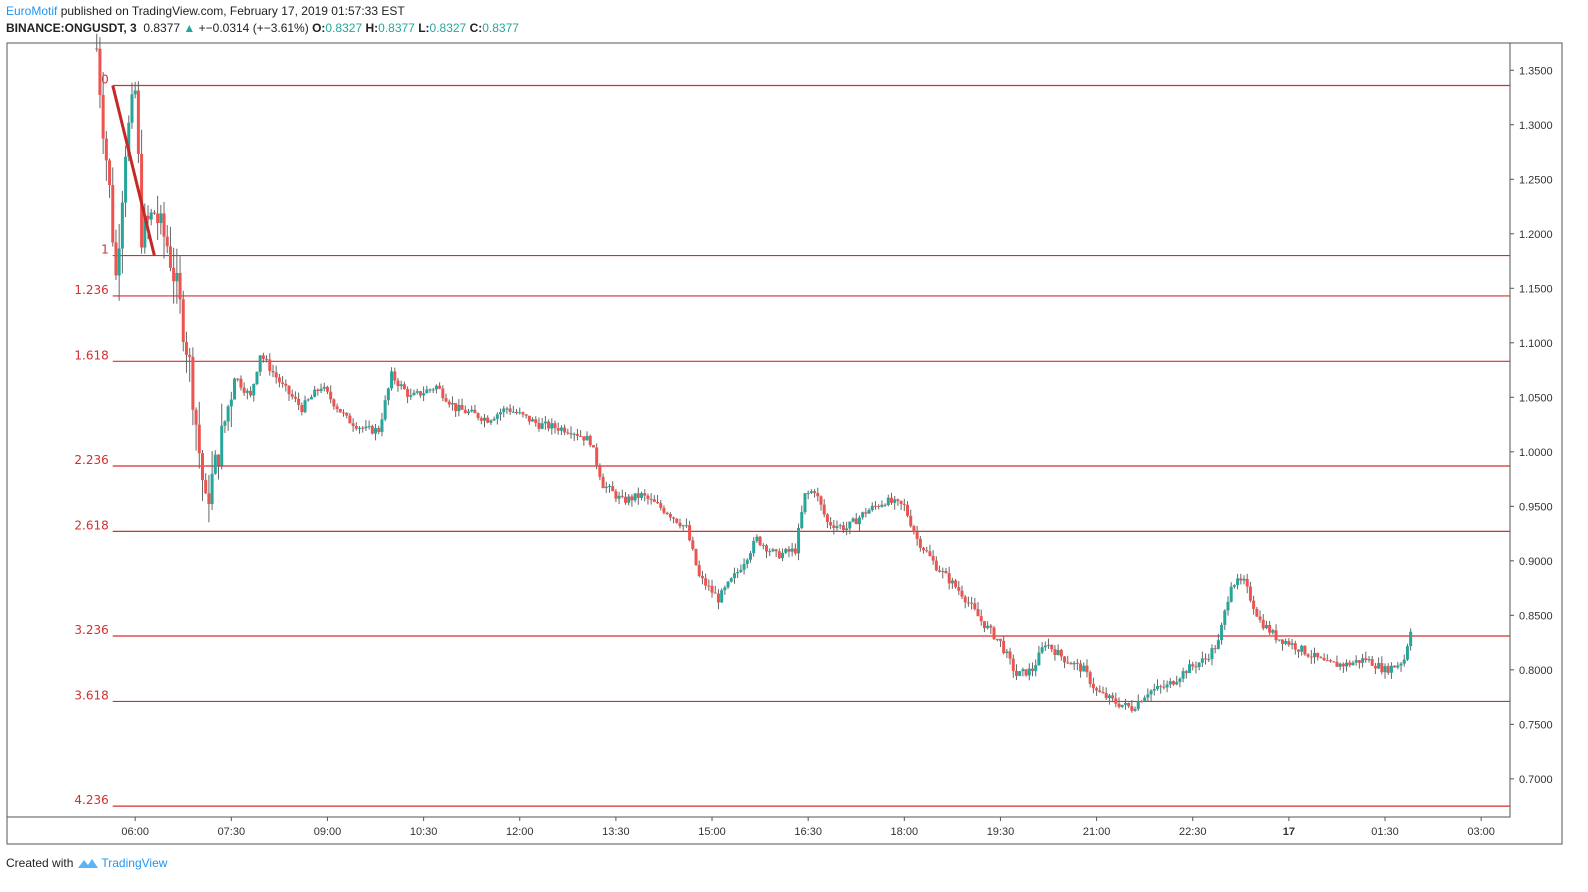  Describe the element at coordinates (32, 11) in the screenshot. I see `author-link: EuroMotif` at that location.